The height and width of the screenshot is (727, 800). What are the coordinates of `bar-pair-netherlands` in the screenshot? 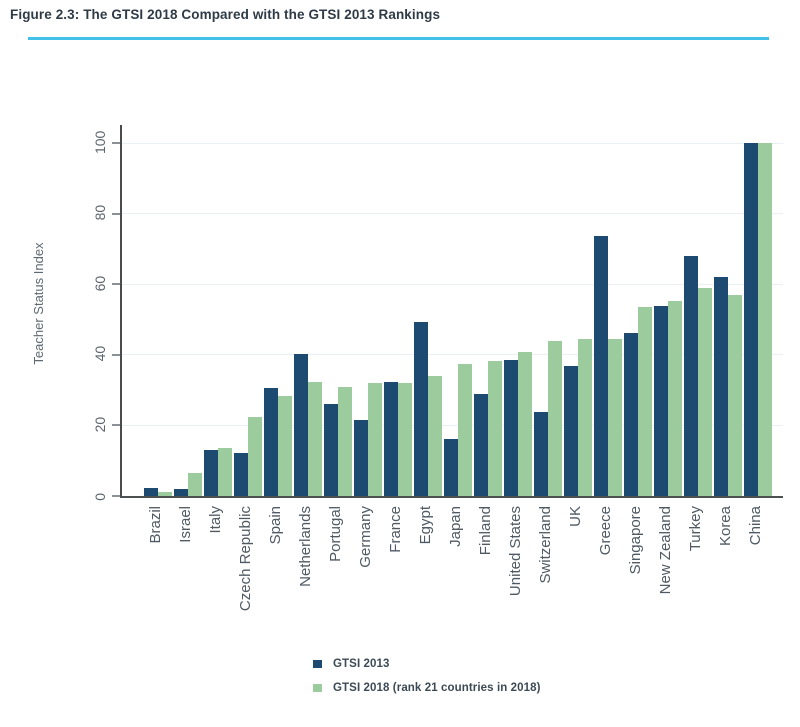 It's located at (308, 424).